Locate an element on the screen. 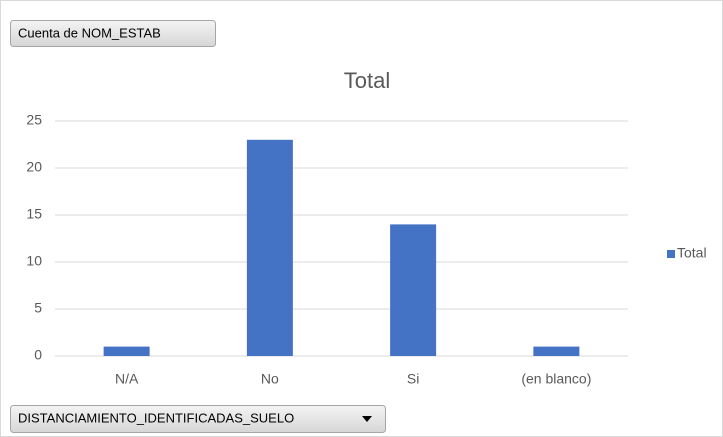 This screenshot has width=723, height=437. axis-field-button is located at coordinates (198, 419).